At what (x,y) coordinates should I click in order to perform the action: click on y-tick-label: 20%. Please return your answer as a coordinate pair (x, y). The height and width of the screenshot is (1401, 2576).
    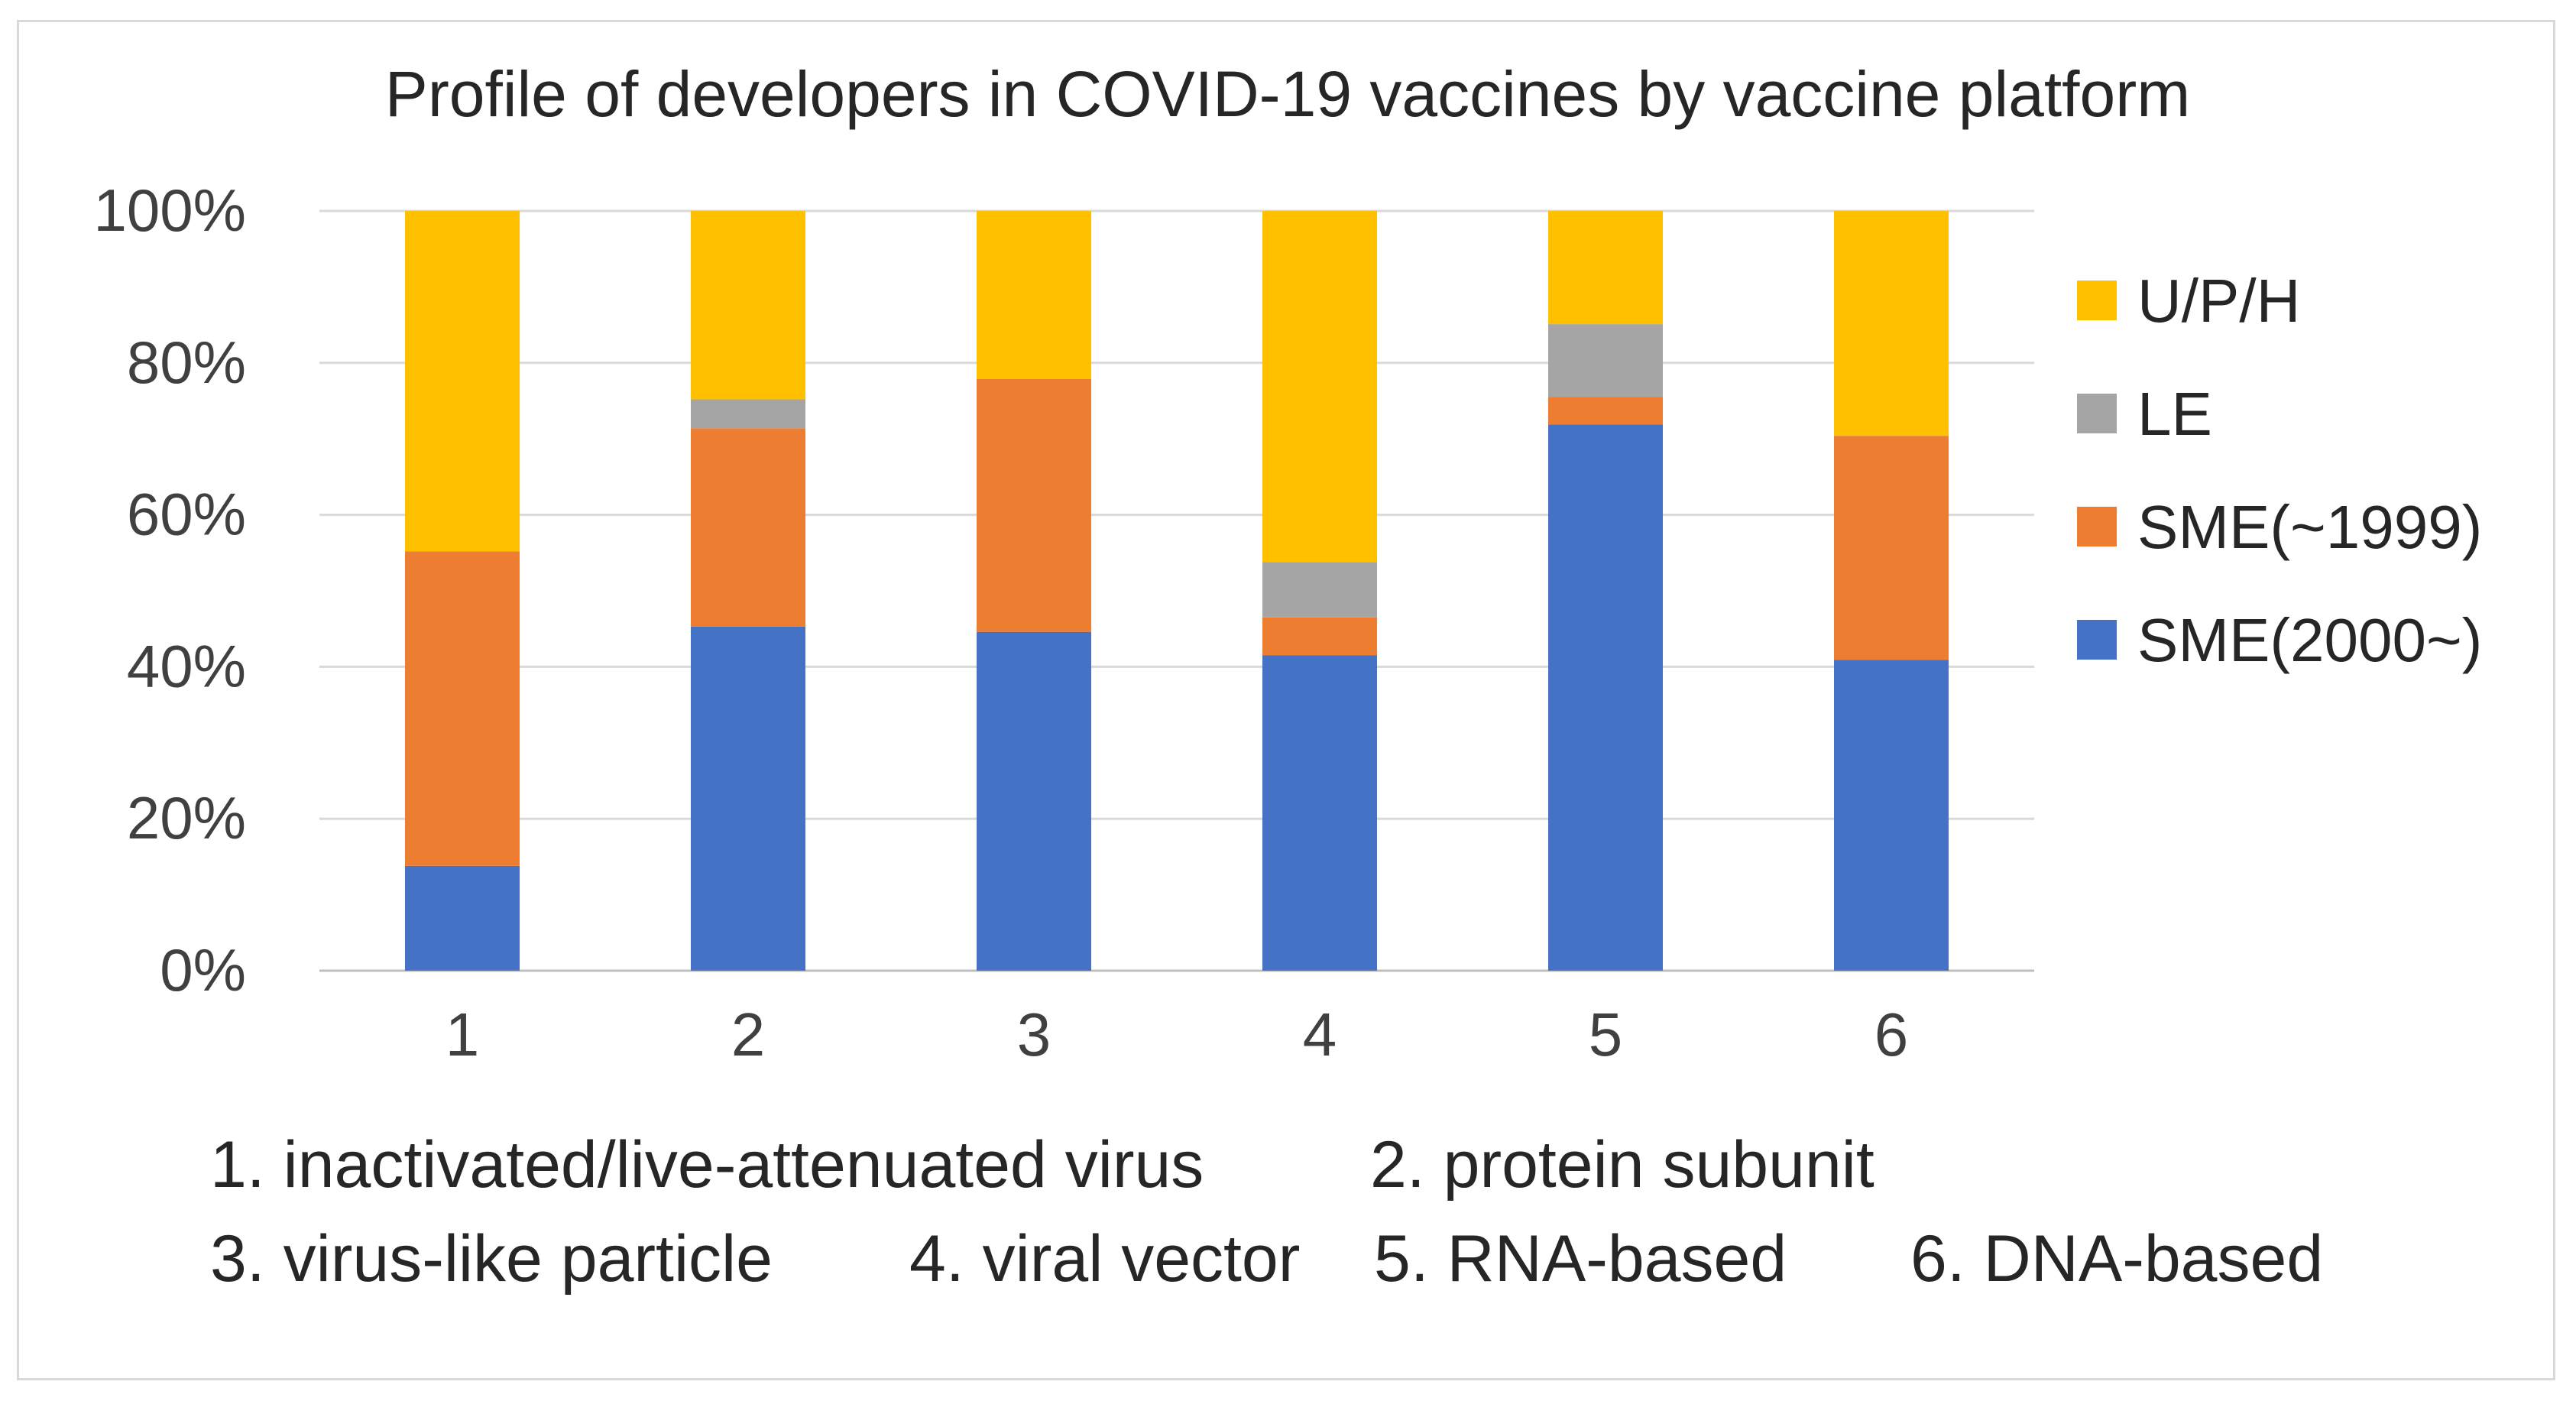
    Looking at the image, I should click on (186, 818).